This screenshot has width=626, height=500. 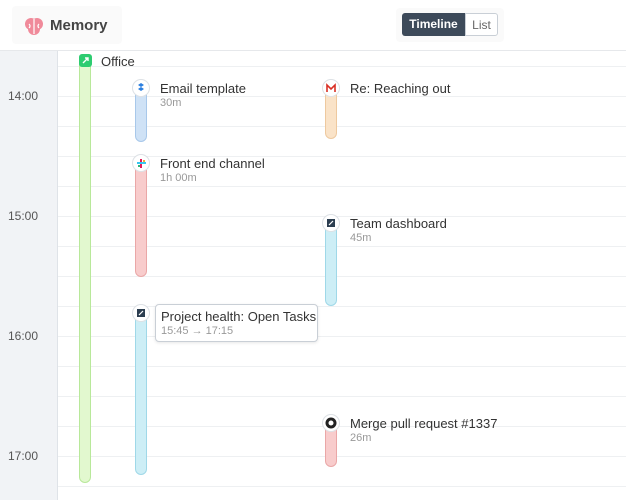 I want to click on group-bar, so click(x=85, y=269).